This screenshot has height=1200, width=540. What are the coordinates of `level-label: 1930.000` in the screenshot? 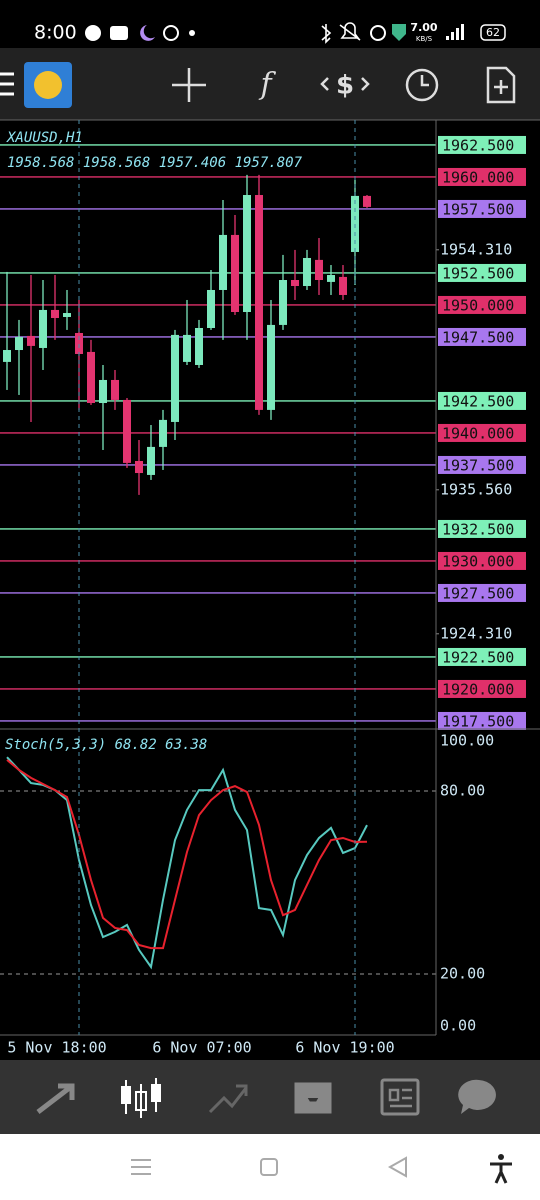 It's located at (478, 561).